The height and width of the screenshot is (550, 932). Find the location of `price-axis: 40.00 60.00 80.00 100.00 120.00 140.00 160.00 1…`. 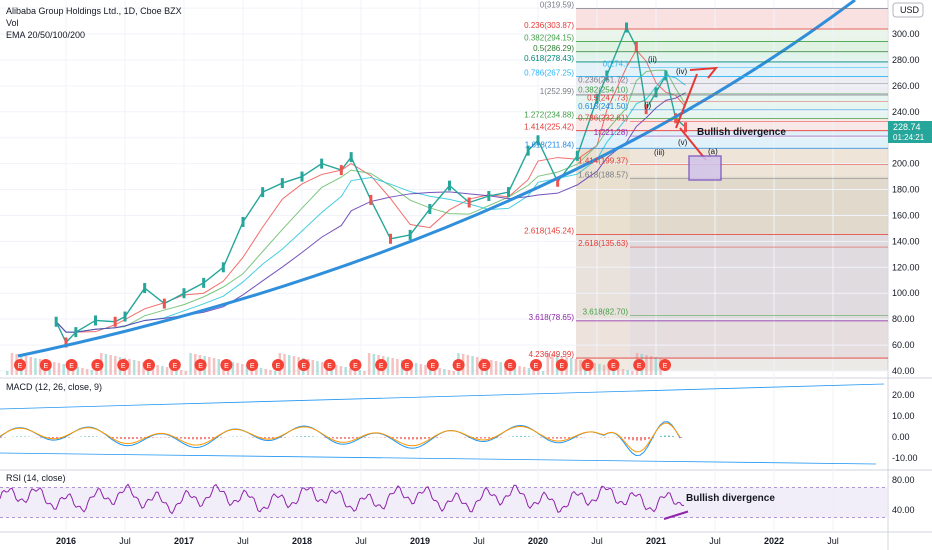

price-axis: 40.00 60.00 80.00 100.00 120.00 140.00 160.00 1… is located at coordinates (906, 259).